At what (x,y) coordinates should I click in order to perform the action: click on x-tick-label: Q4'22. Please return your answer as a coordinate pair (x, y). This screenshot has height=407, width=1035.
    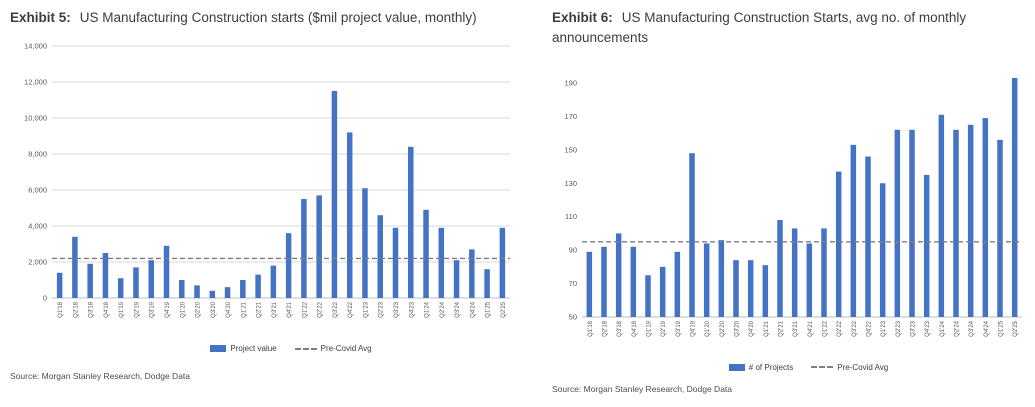
    Looking at the image, I should click on (351, 310).